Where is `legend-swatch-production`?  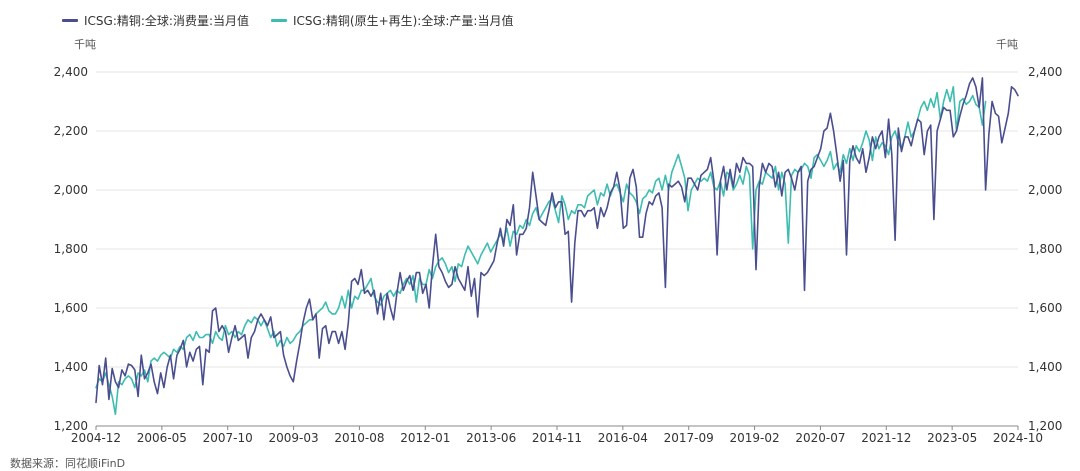 legend-swatch-production is located at coordinates (279, 20).